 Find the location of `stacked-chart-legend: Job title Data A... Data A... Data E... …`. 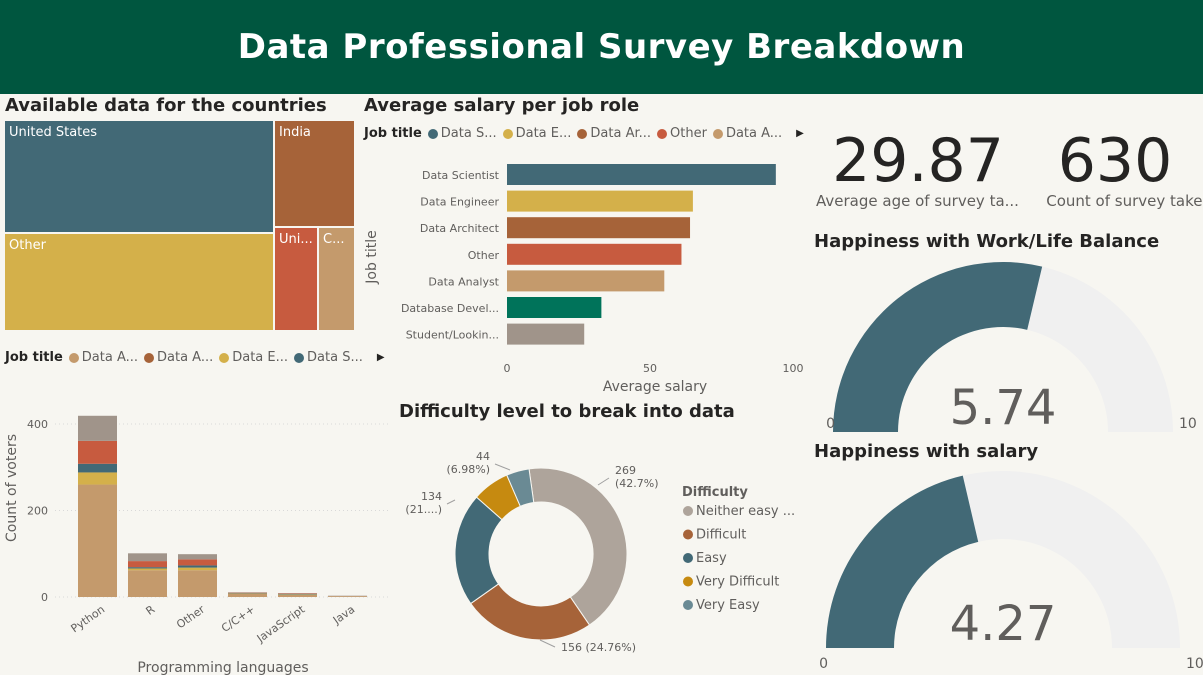

stacked-chart-legend: Job title Data A... Data A... Data E... … is located at coordinates (195, 357).